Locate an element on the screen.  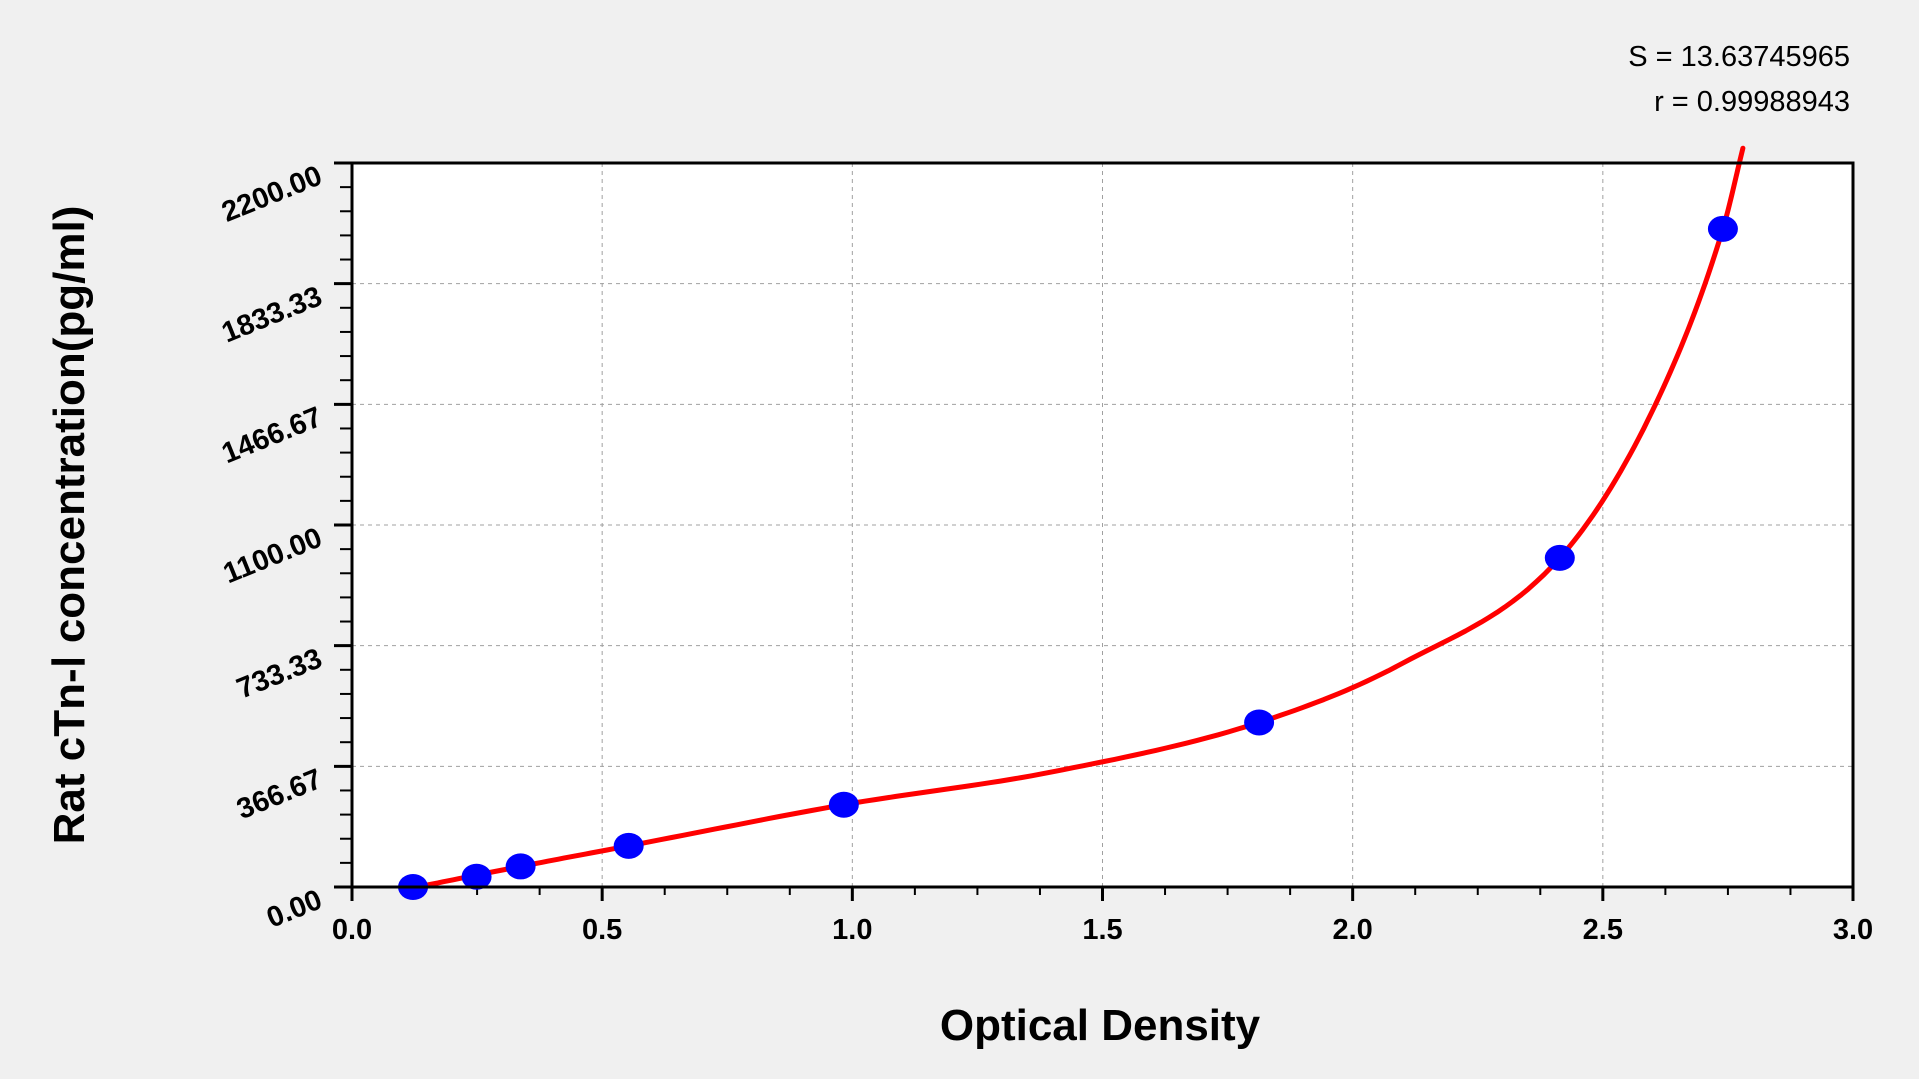
y-tick-label: 1466.67 is located at coordinates (271, 435).